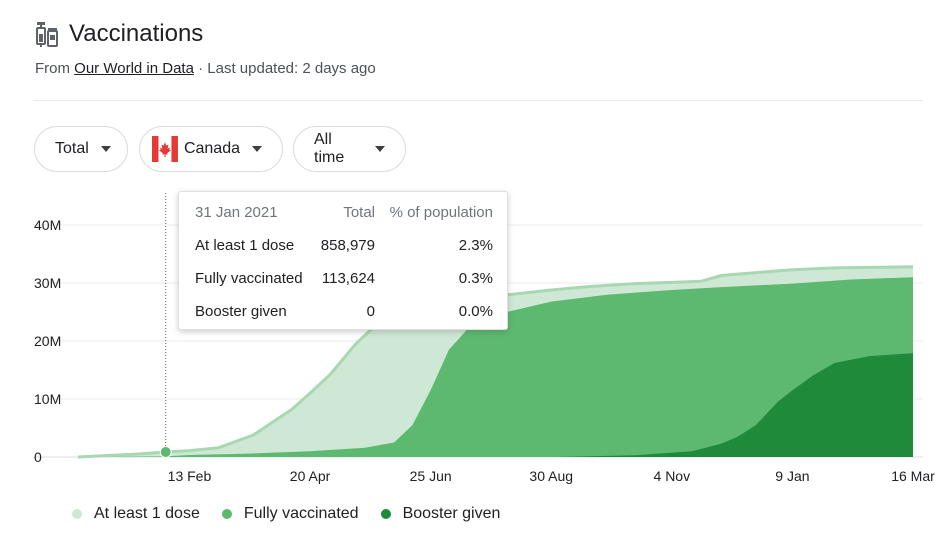  What do you see at coordinates (551, 476) in the screenshot?
I see `x-tick-label: 30 Aug` at bounding box center [551, 476].